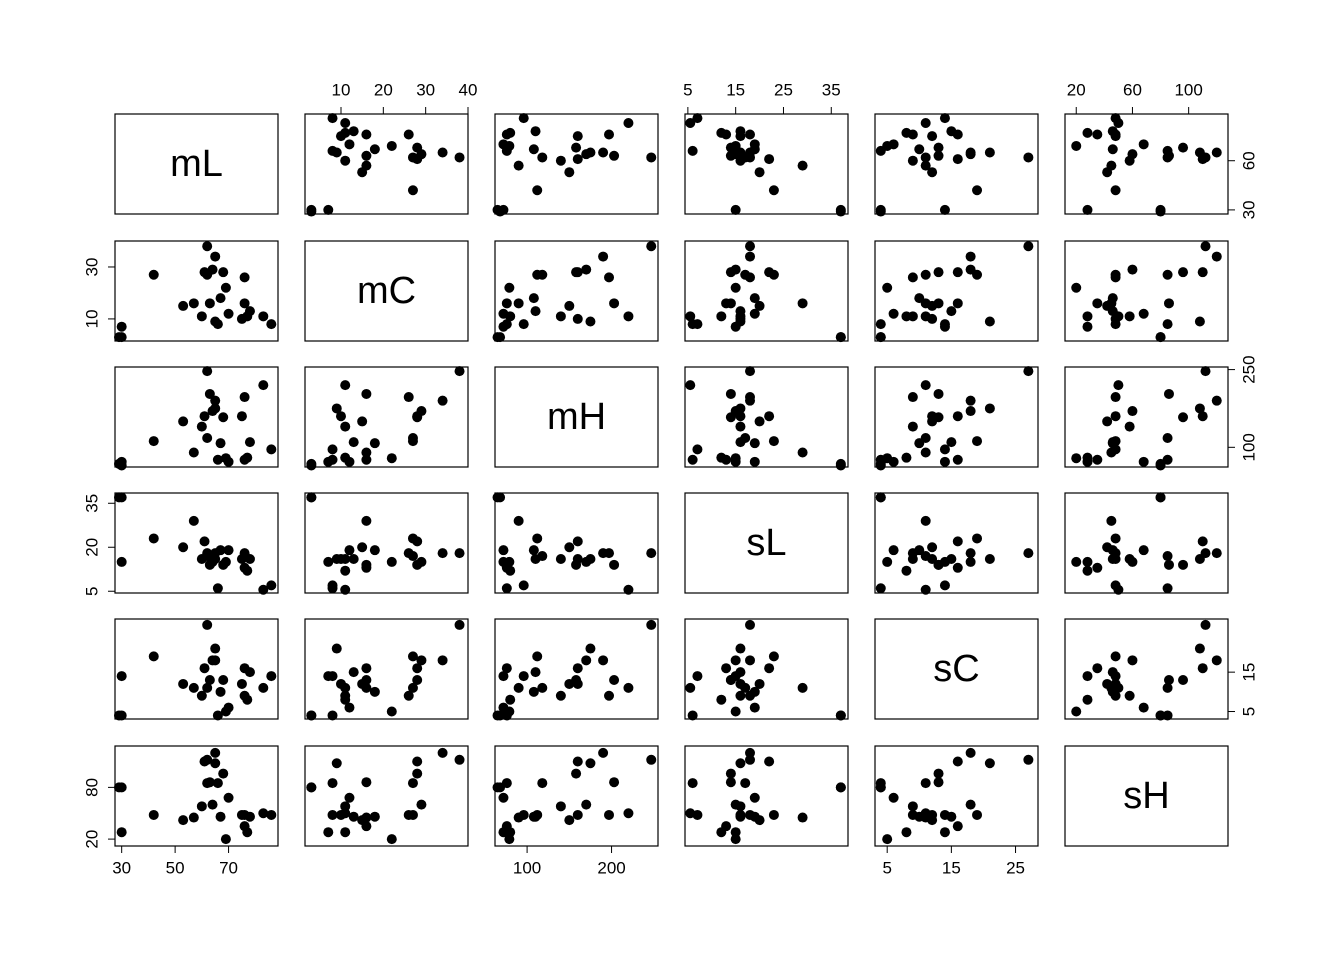  Describe the element at coordinates (91, 267) in the screenshot. I see `y-tick-label: 30` at that location.